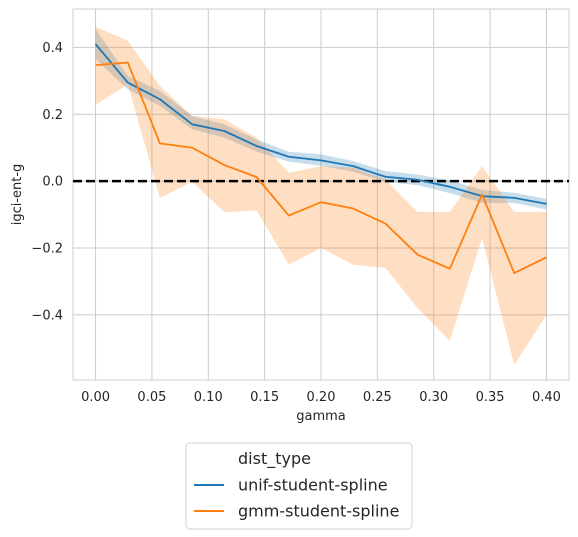  What do you see at coordinates (95, 397) in the screenshot?
I see `x-tick-label: 0.00` at bounding box center [95, 397].